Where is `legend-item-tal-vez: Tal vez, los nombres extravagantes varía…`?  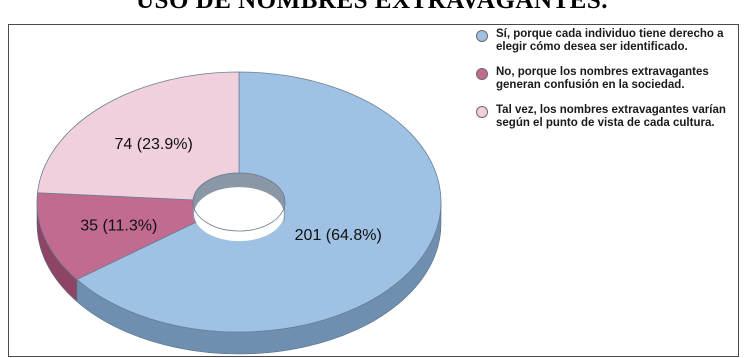
legend-item-tal-vez: Tal vez, los nombres extravagantes varía… is located at coordinates (605, 117).